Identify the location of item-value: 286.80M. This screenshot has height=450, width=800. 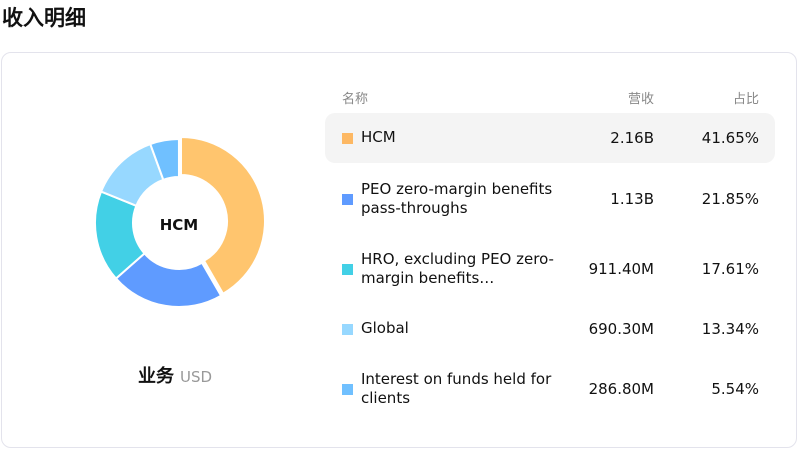
(621, 389).